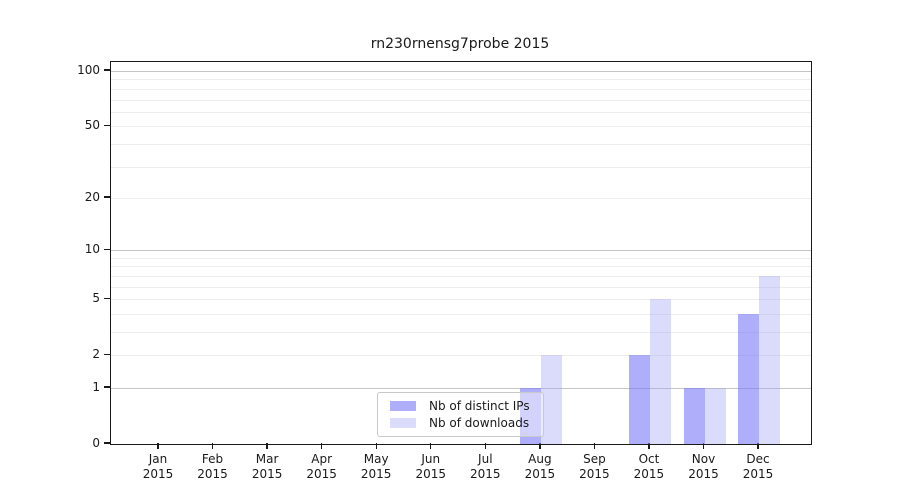 Image resolution: width=900 pixels, height=500 pixels. Describe the element at coordinates (96, 354) in the screenshot. I see `y-tick-label-2: 2` at that location.